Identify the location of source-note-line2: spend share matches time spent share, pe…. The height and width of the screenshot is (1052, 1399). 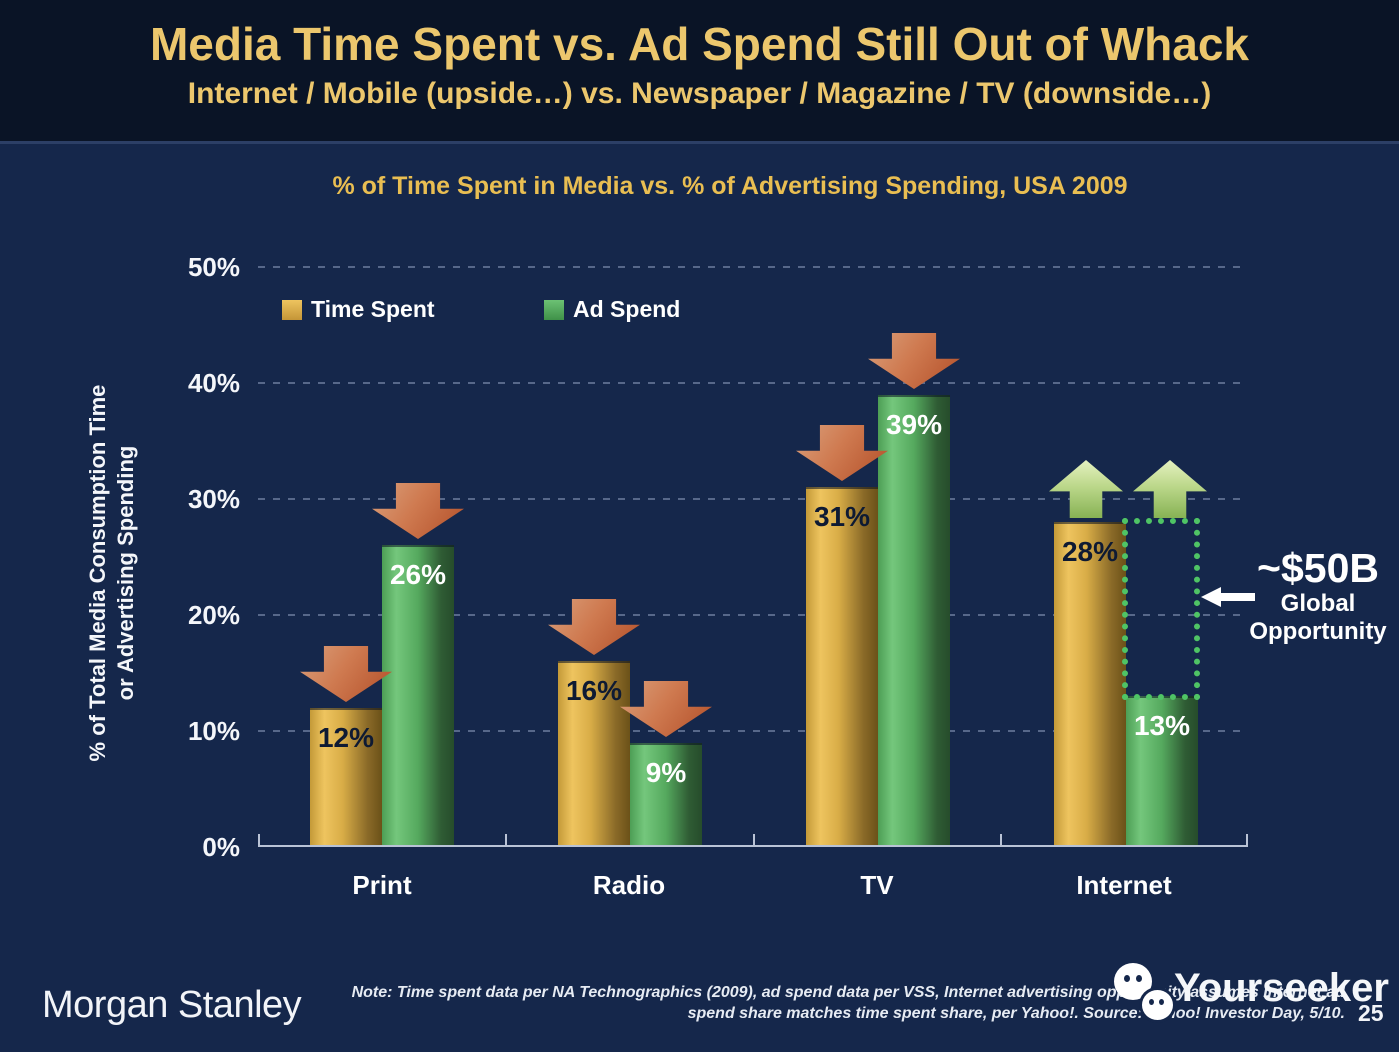
(1016, 1013).